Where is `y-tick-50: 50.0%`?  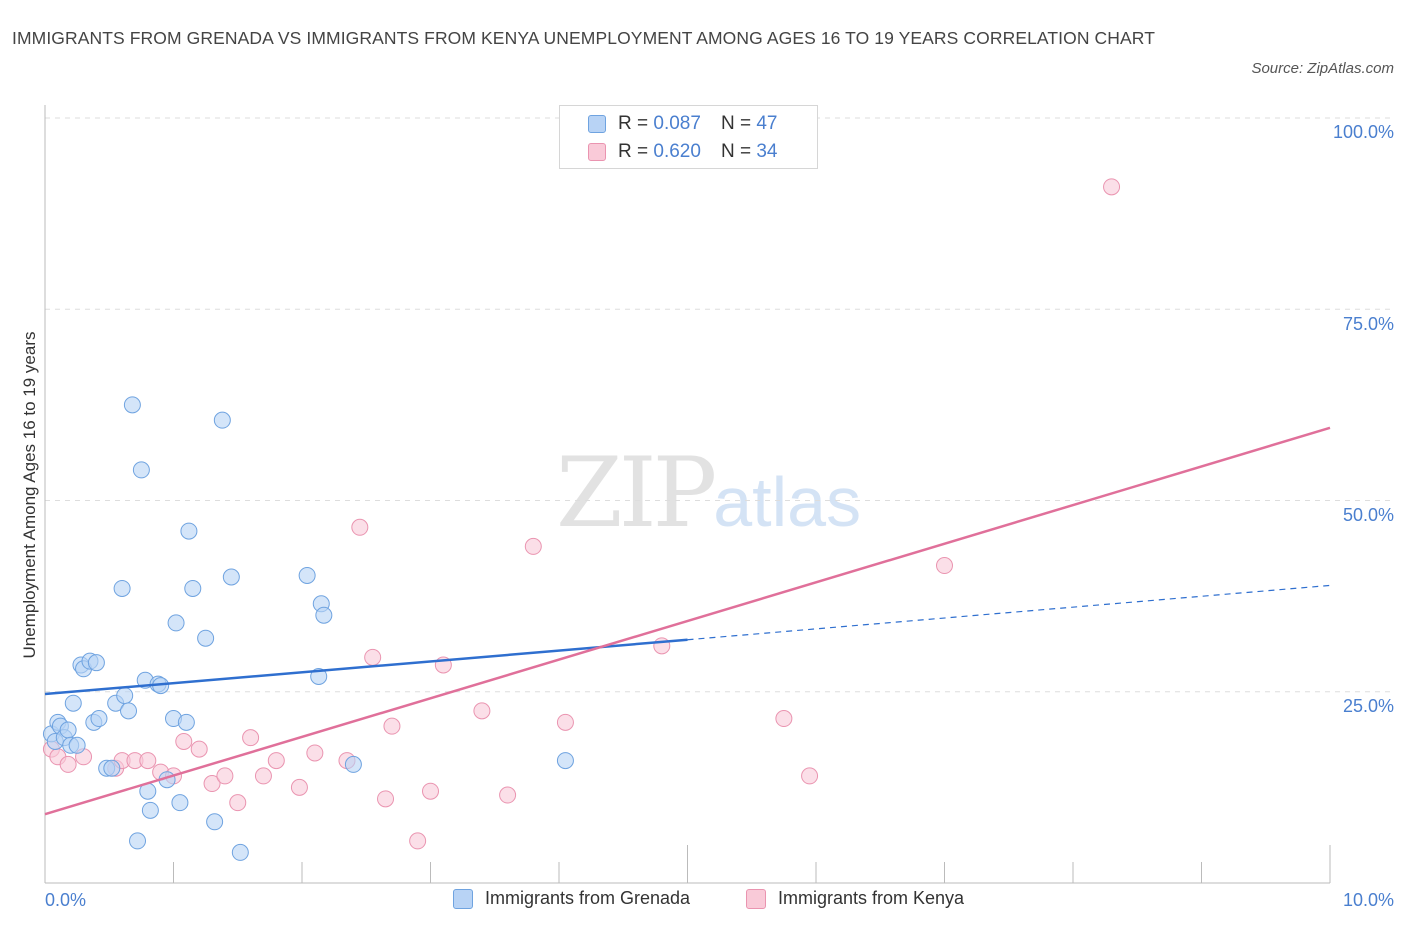
y-tick-50: 50.0% is located at coordinates (1368, 515).